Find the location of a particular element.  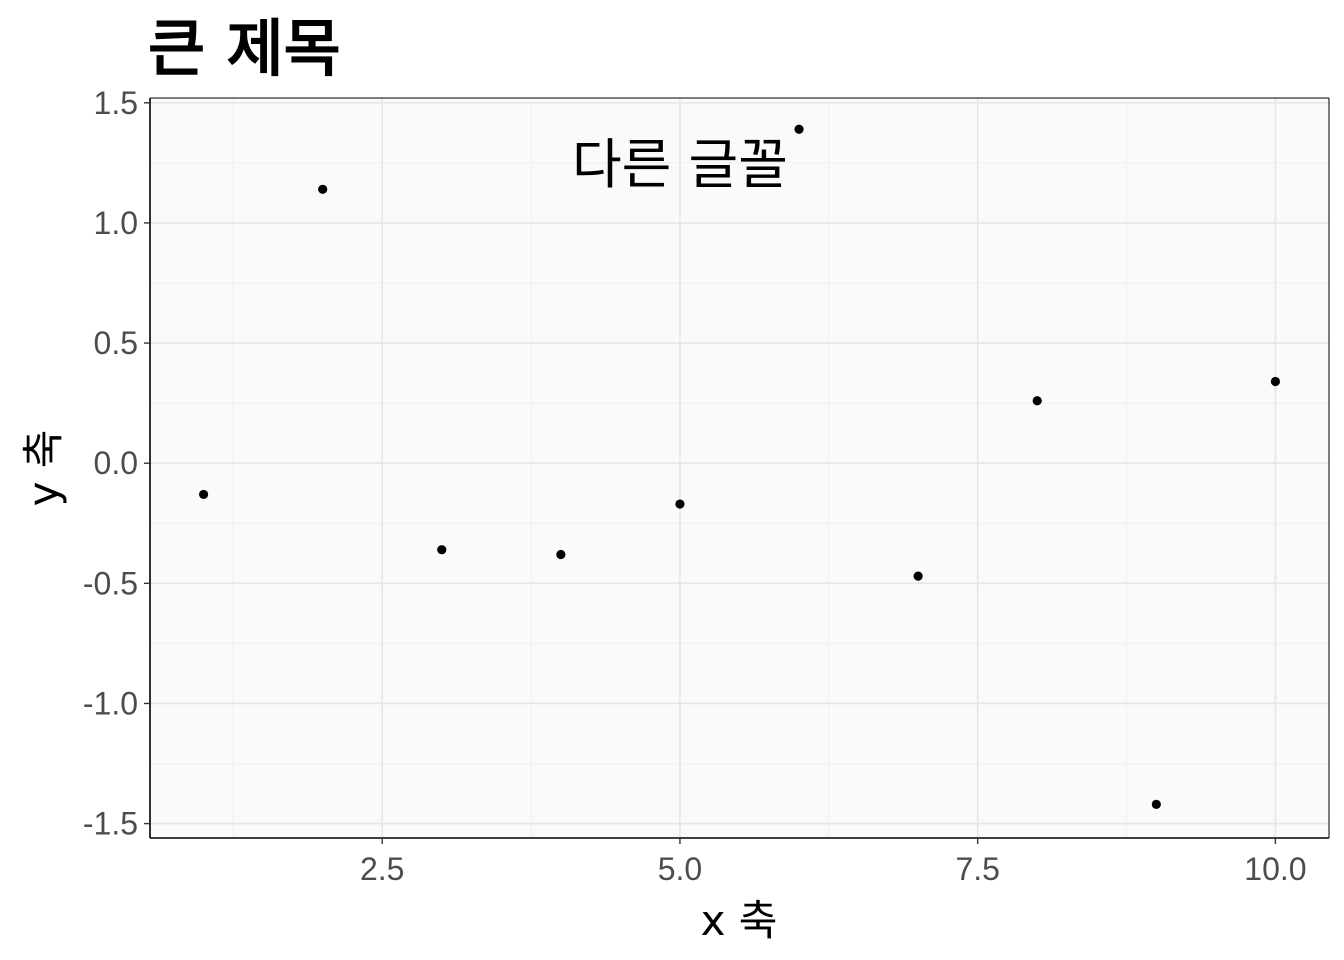

annotation-text: 다른 글꼴 is located at coordinates (680, 164).